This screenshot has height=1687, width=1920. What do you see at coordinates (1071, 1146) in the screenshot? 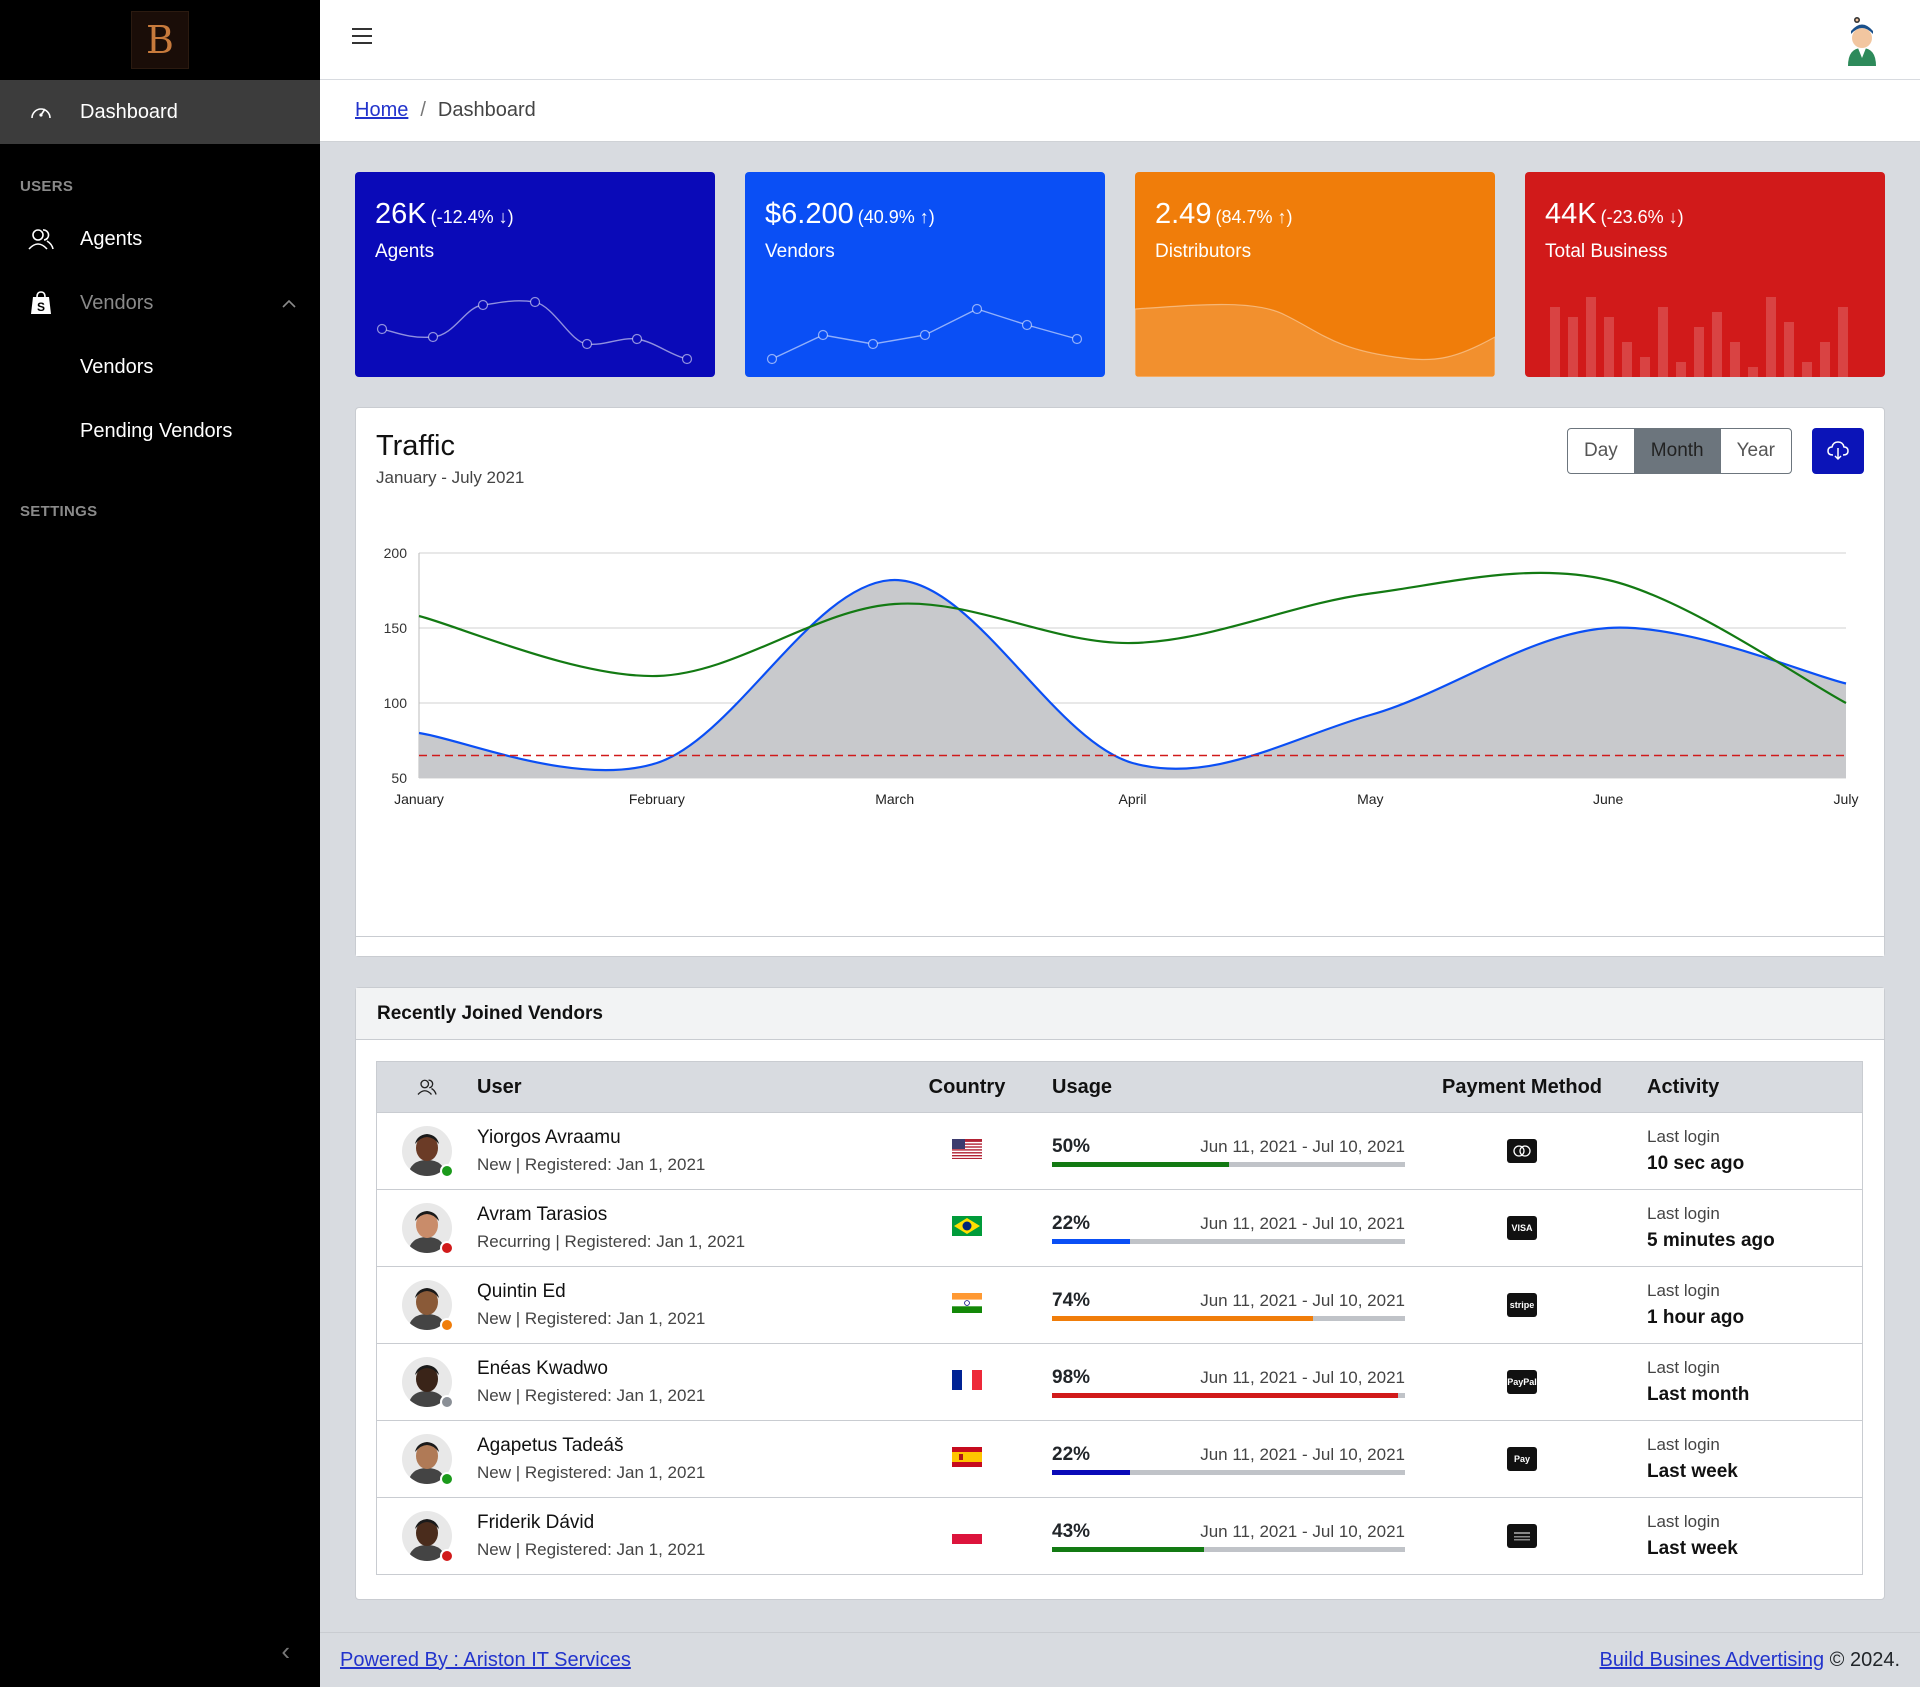
I see `usage-percent: 50%` at bounding box center [1071, 1146].